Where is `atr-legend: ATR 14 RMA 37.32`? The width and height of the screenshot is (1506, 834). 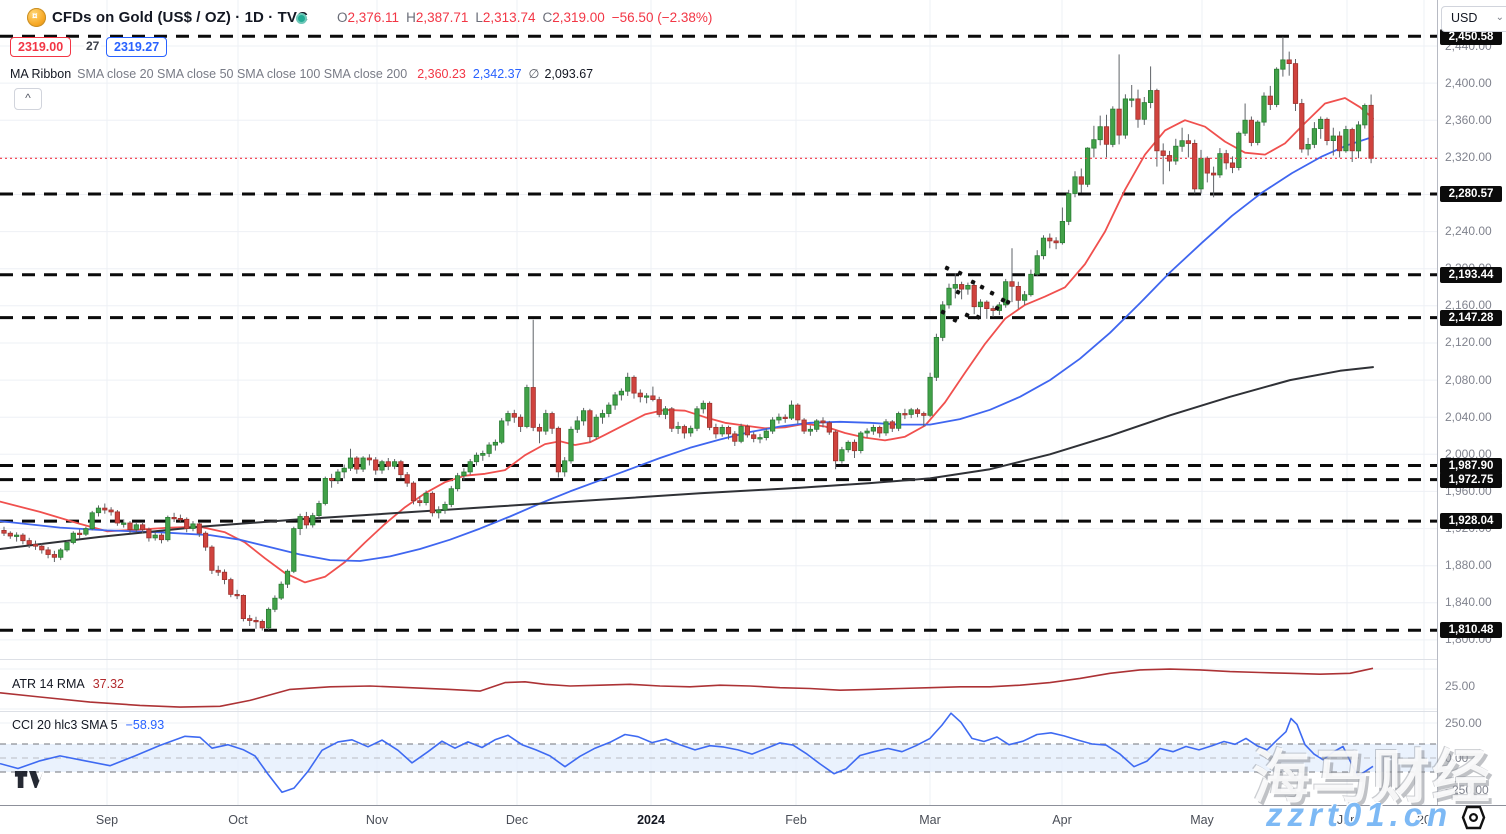
atr-legend: ATR 14 RMA 37.32 is located at coordinates (68, 684).